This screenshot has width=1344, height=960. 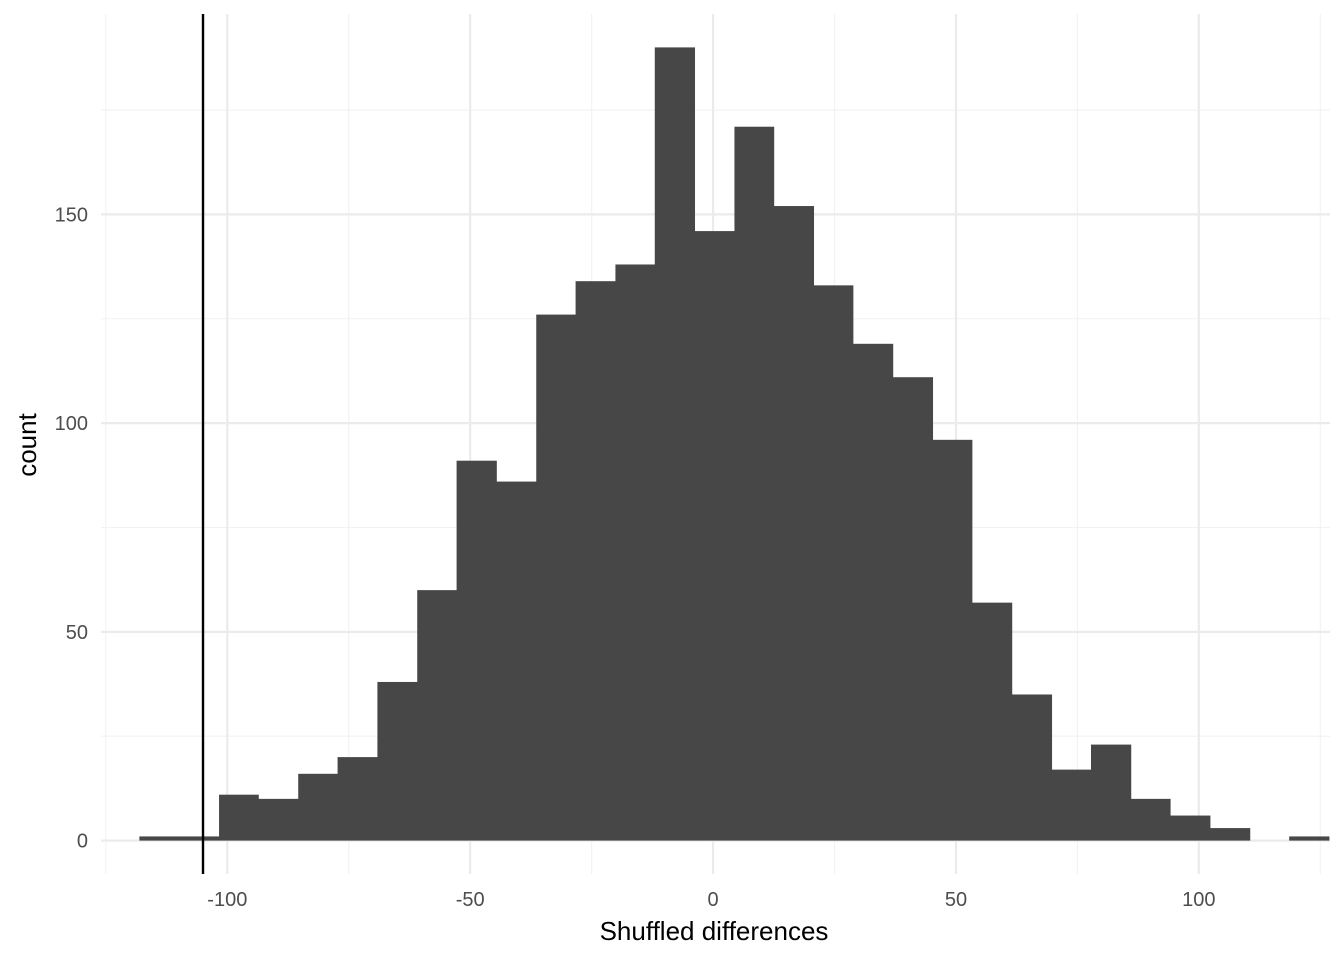 I want to click on y-tick-label: 100, so click(x=71, y=424).